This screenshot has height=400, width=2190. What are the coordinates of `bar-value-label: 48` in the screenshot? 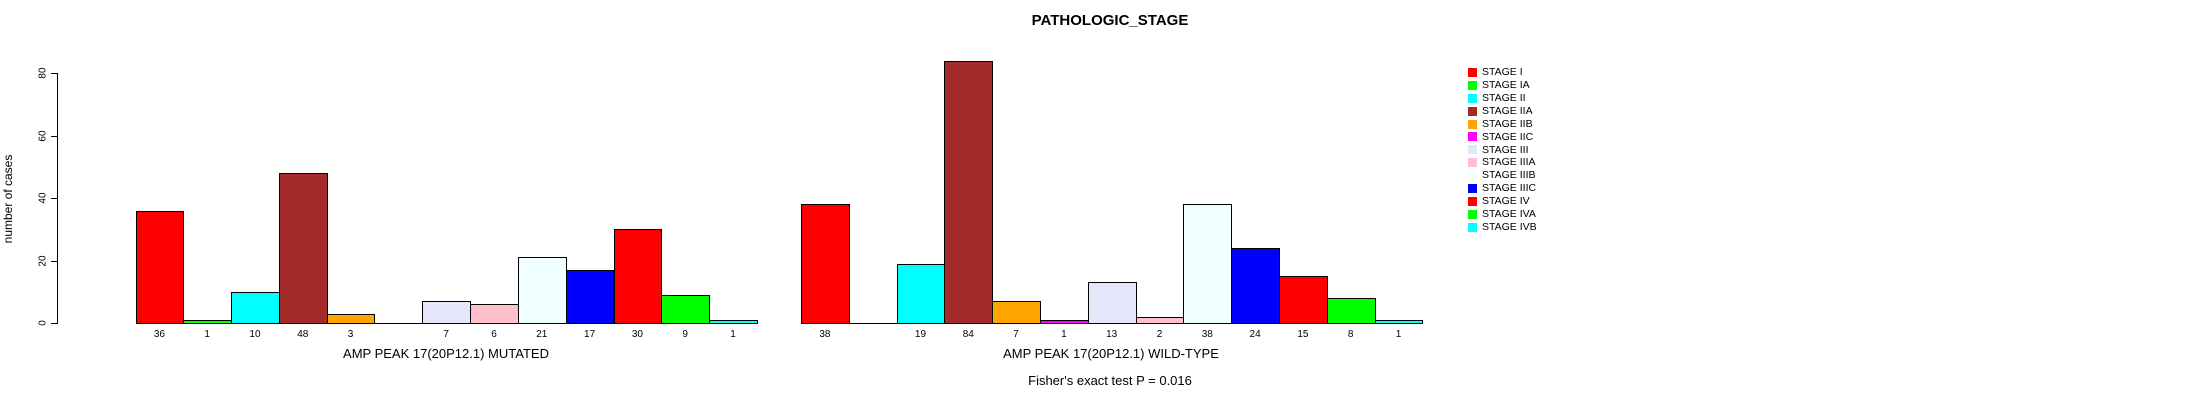 It's located at (303, 334).